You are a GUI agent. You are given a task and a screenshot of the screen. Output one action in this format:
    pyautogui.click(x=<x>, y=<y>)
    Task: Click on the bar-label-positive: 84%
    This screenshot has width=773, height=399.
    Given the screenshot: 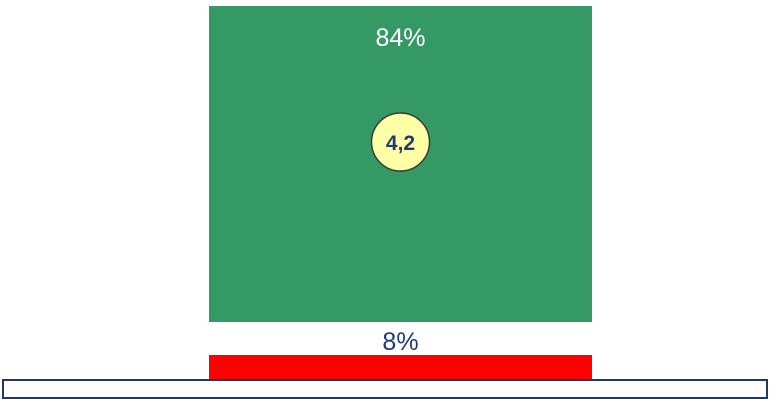 What is the action you would take?
    pyautogui.click(x=400, y=38)
    